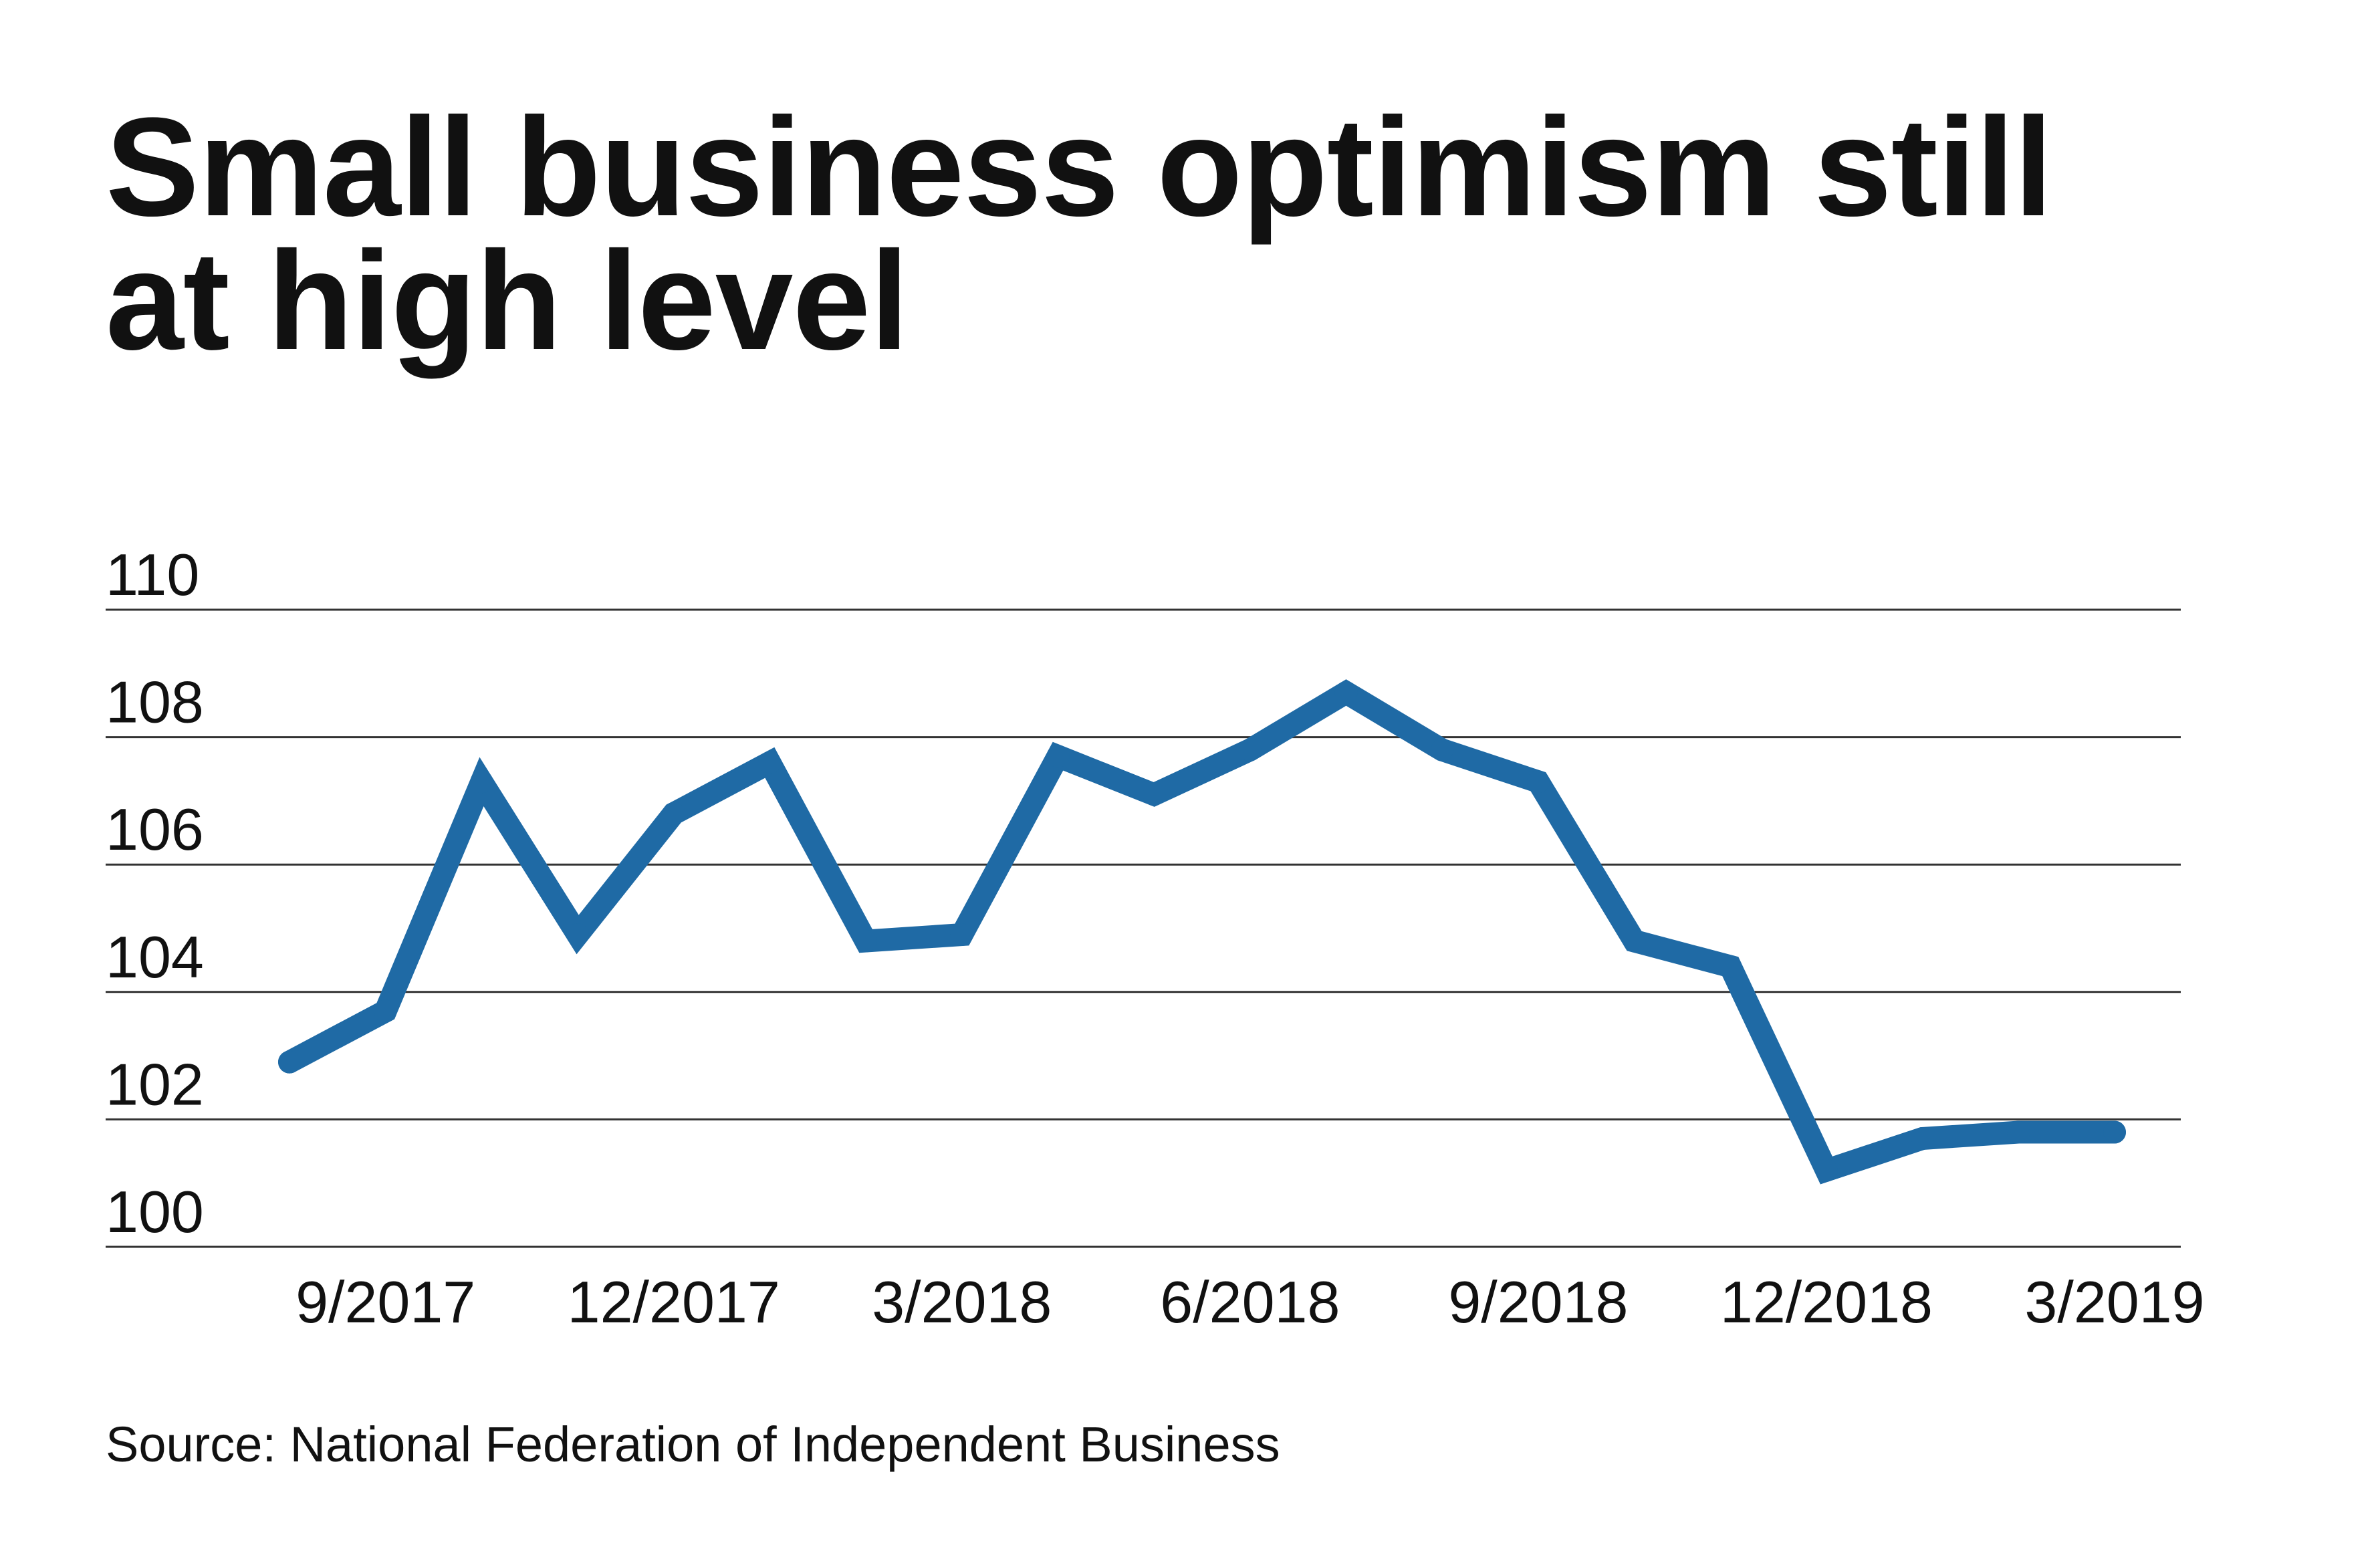  What do you see at coordinates (155, 1084) in the screenshot?
I see `y-tick-label: 102` at bounding box center [155, 1084].